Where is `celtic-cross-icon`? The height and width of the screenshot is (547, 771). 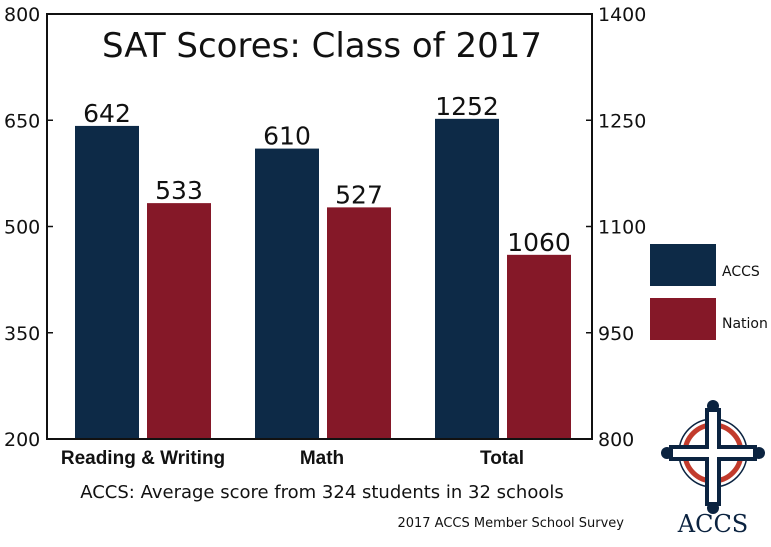 celtic-cross-icon is located at coordinates (713, 457).